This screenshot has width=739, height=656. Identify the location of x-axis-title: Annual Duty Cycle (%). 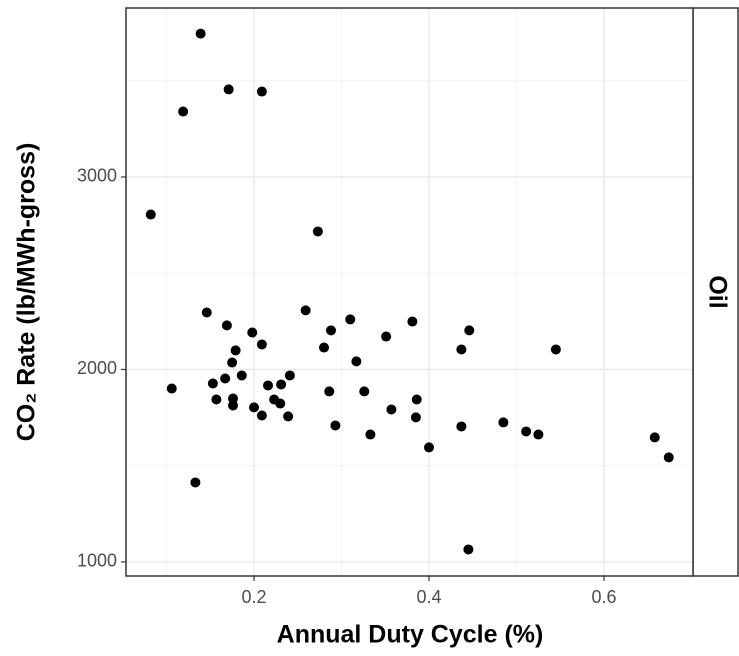
(410, 635).